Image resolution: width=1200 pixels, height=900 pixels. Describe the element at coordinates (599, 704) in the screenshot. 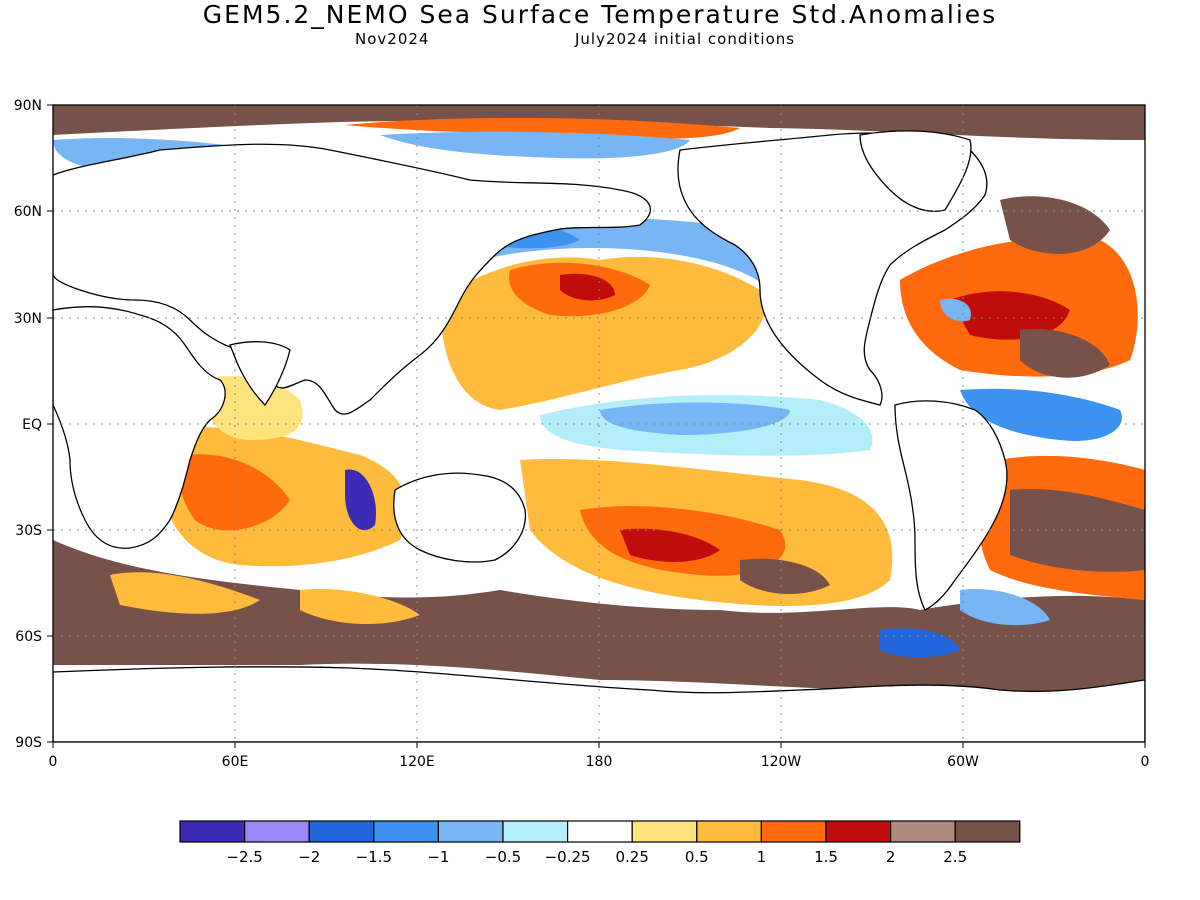

I see `antarctica` at that location.